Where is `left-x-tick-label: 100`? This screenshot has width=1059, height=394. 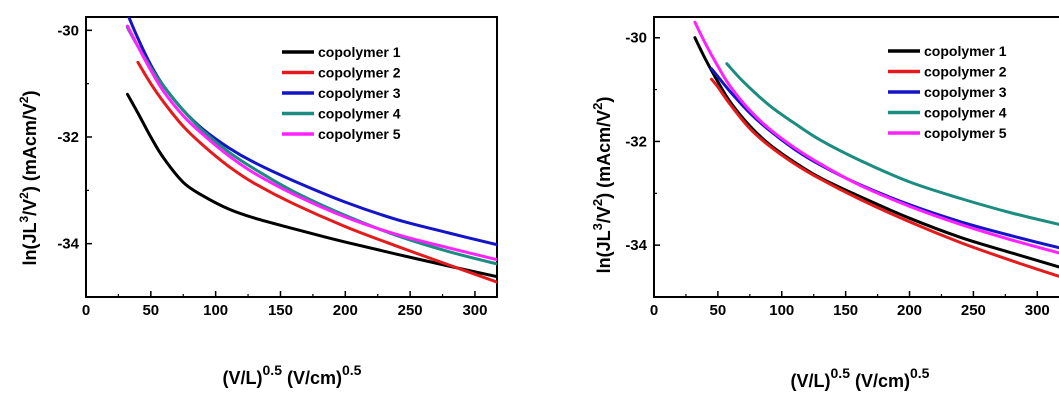
left-x-tick-label: 100 is located at coordinates (215, 310).